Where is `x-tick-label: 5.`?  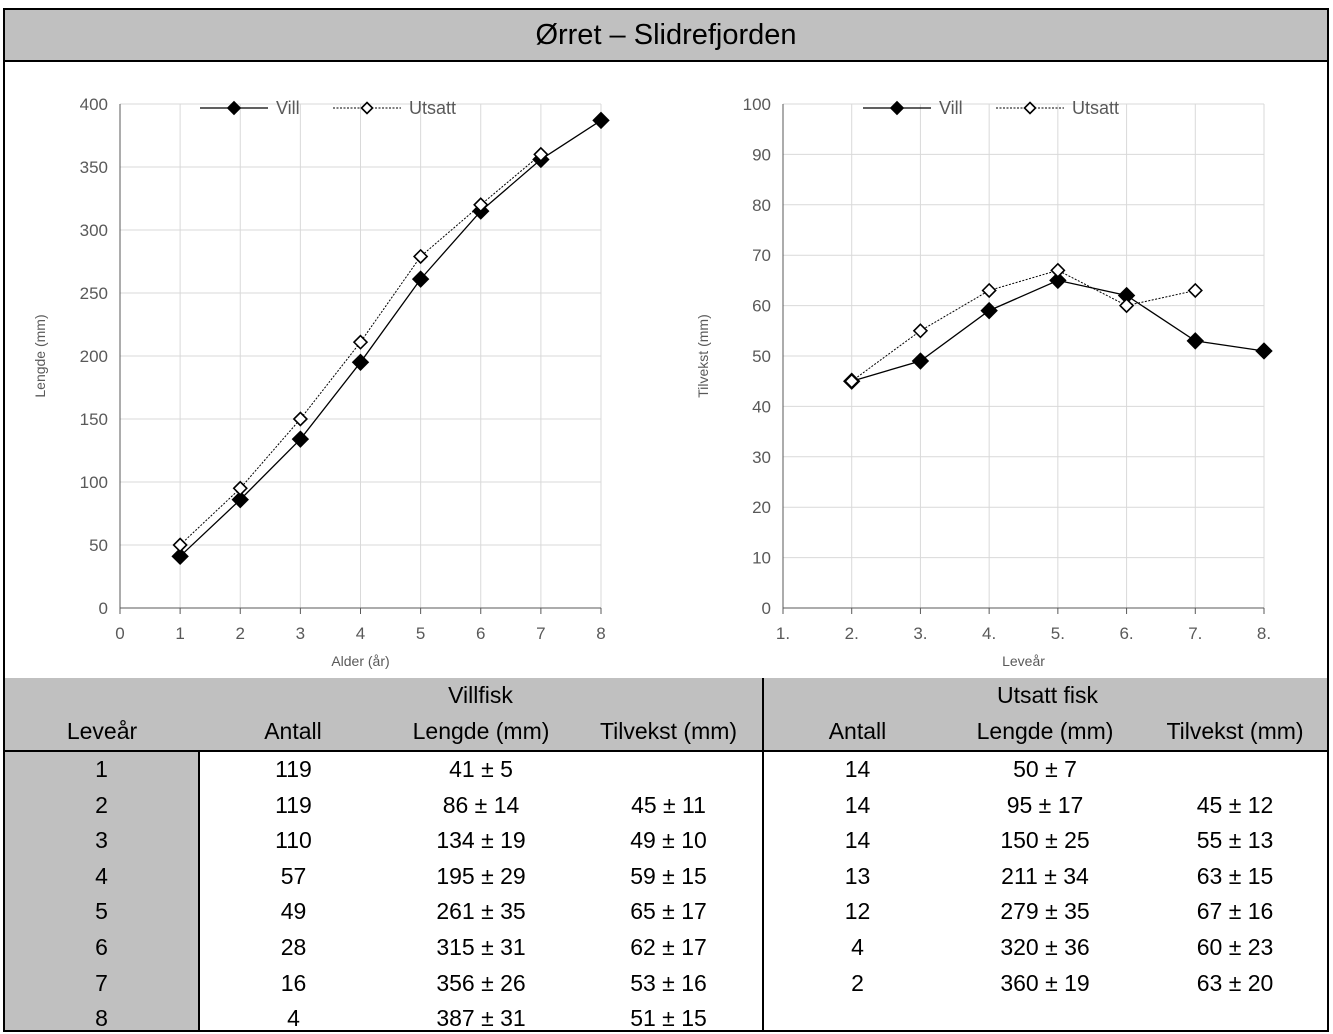 x-tick-label: 5. is located at coordinates (1058, 633).